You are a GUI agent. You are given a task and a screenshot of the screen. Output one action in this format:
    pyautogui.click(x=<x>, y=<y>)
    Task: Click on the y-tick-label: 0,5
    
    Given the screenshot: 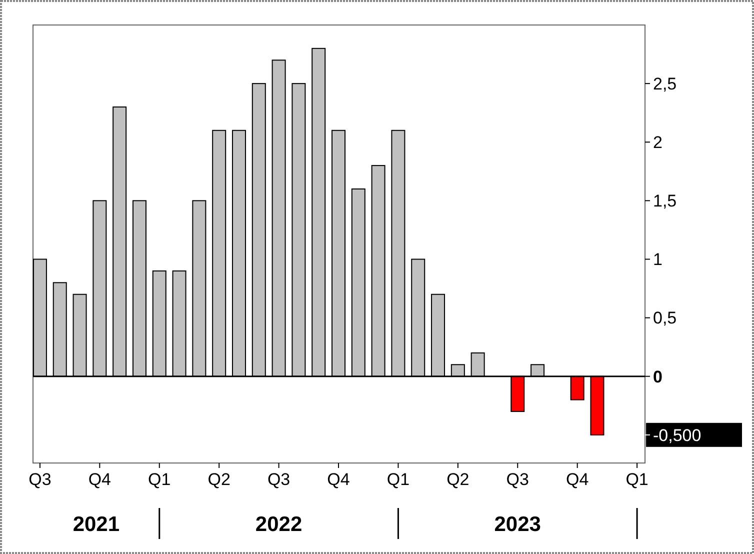 What is the action you would take?
    pyautogui.click(x=665, y=318)
    